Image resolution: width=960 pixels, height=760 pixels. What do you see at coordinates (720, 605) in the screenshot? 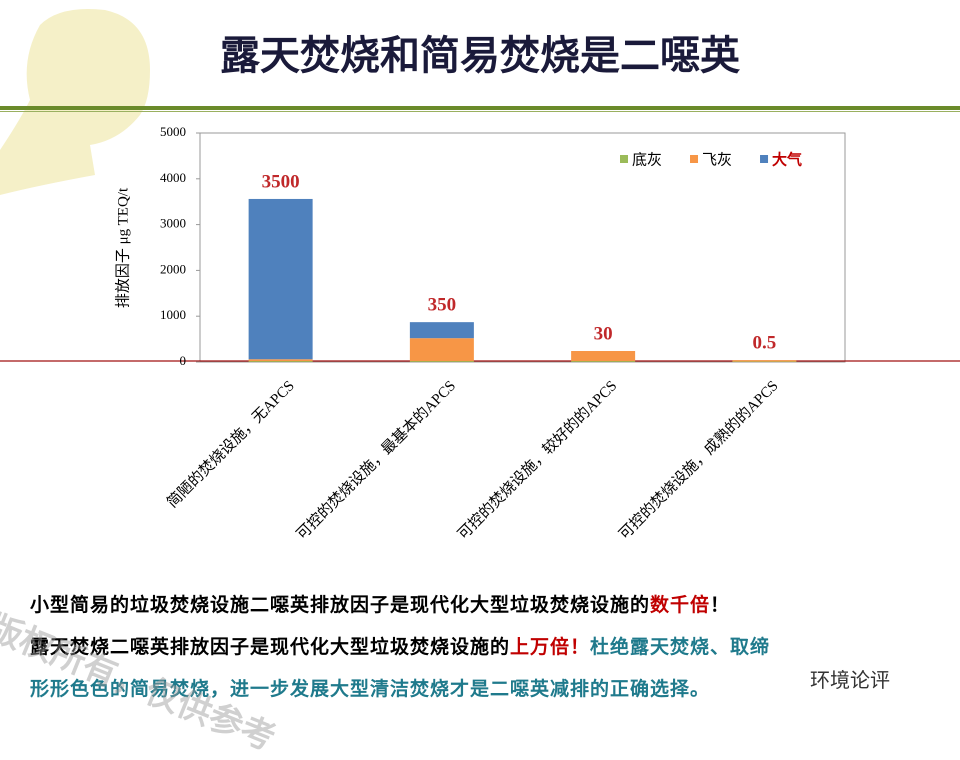
I see `text-segment: ！` at bounding box center [720, 605].